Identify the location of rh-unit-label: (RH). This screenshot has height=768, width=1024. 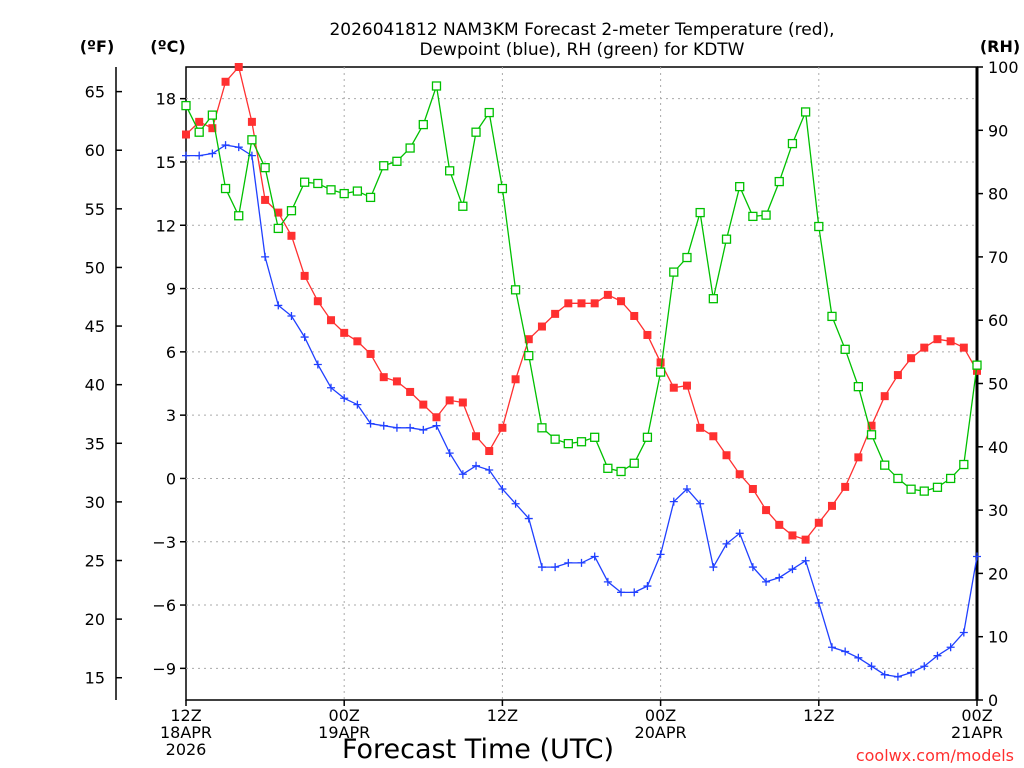
(1000, 46).